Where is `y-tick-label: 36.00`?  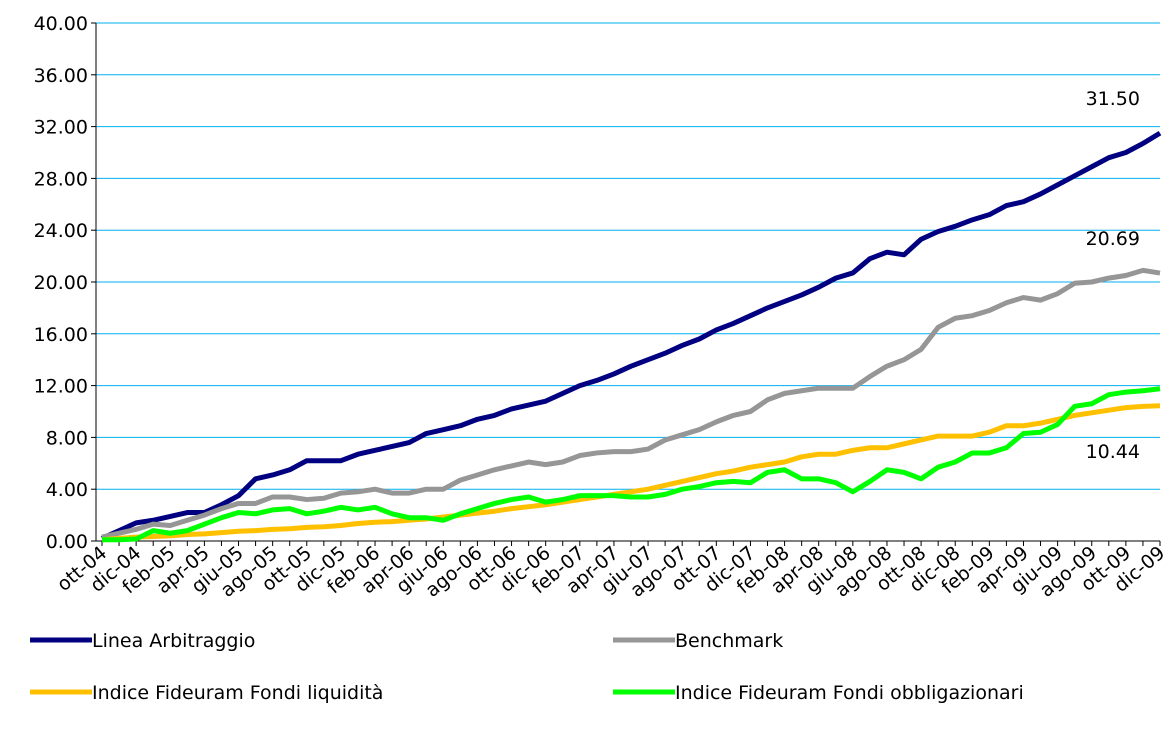 y-tick-label: 36.00 is located at coordinates (61, 76).